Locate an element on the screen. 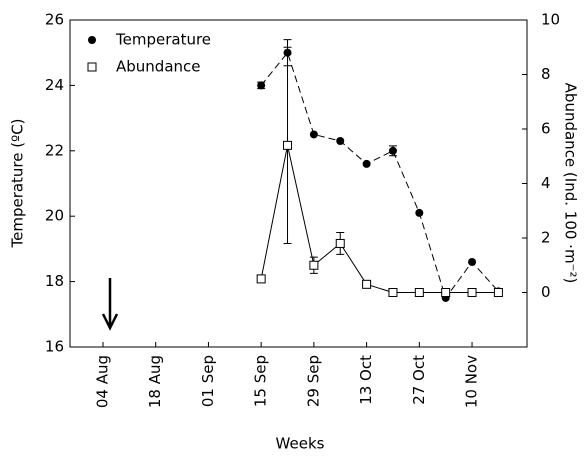 The image size is (584, 456). y2-tick-label: 4 is located at coordinates (546, 183).